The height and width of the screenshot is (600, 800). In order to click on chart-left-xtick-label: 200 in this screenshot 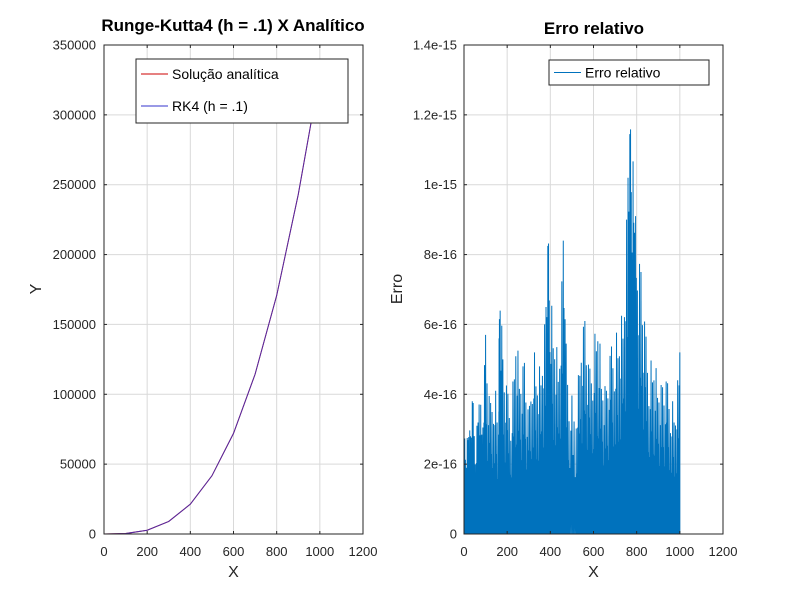, I will do `click(147, 551)`.